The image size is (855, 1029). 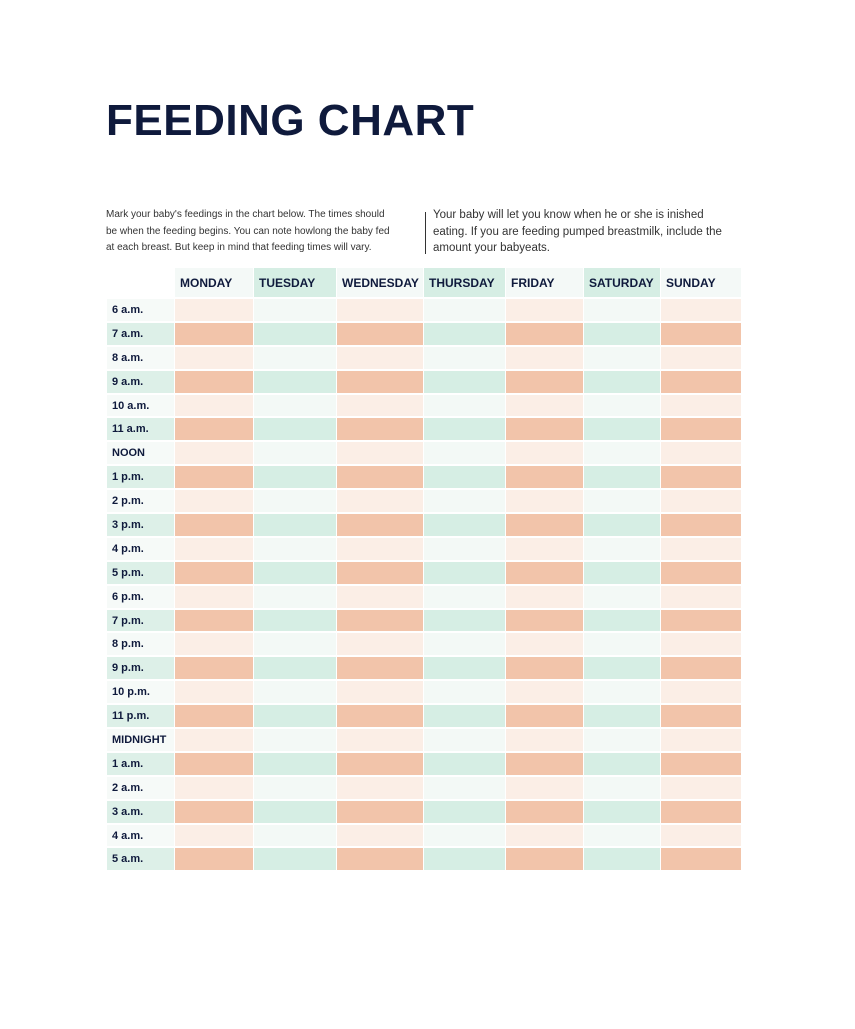 I want to click on day-header: SUNDAY, so click(x=701, y=283).